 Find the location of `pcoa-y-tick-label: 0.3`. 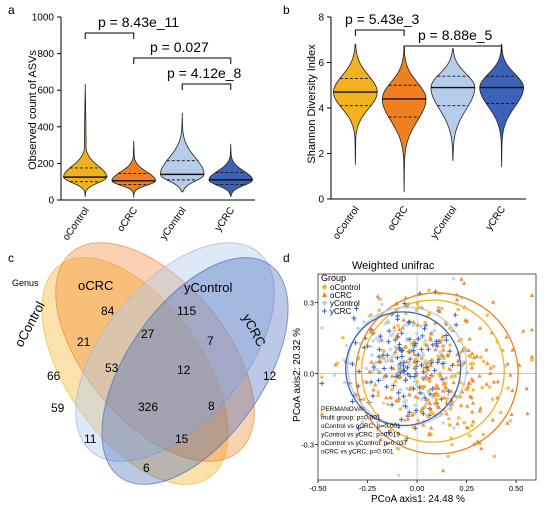

pcoa-y-tick-label: 0.3 is located at coordinates (309, 302).